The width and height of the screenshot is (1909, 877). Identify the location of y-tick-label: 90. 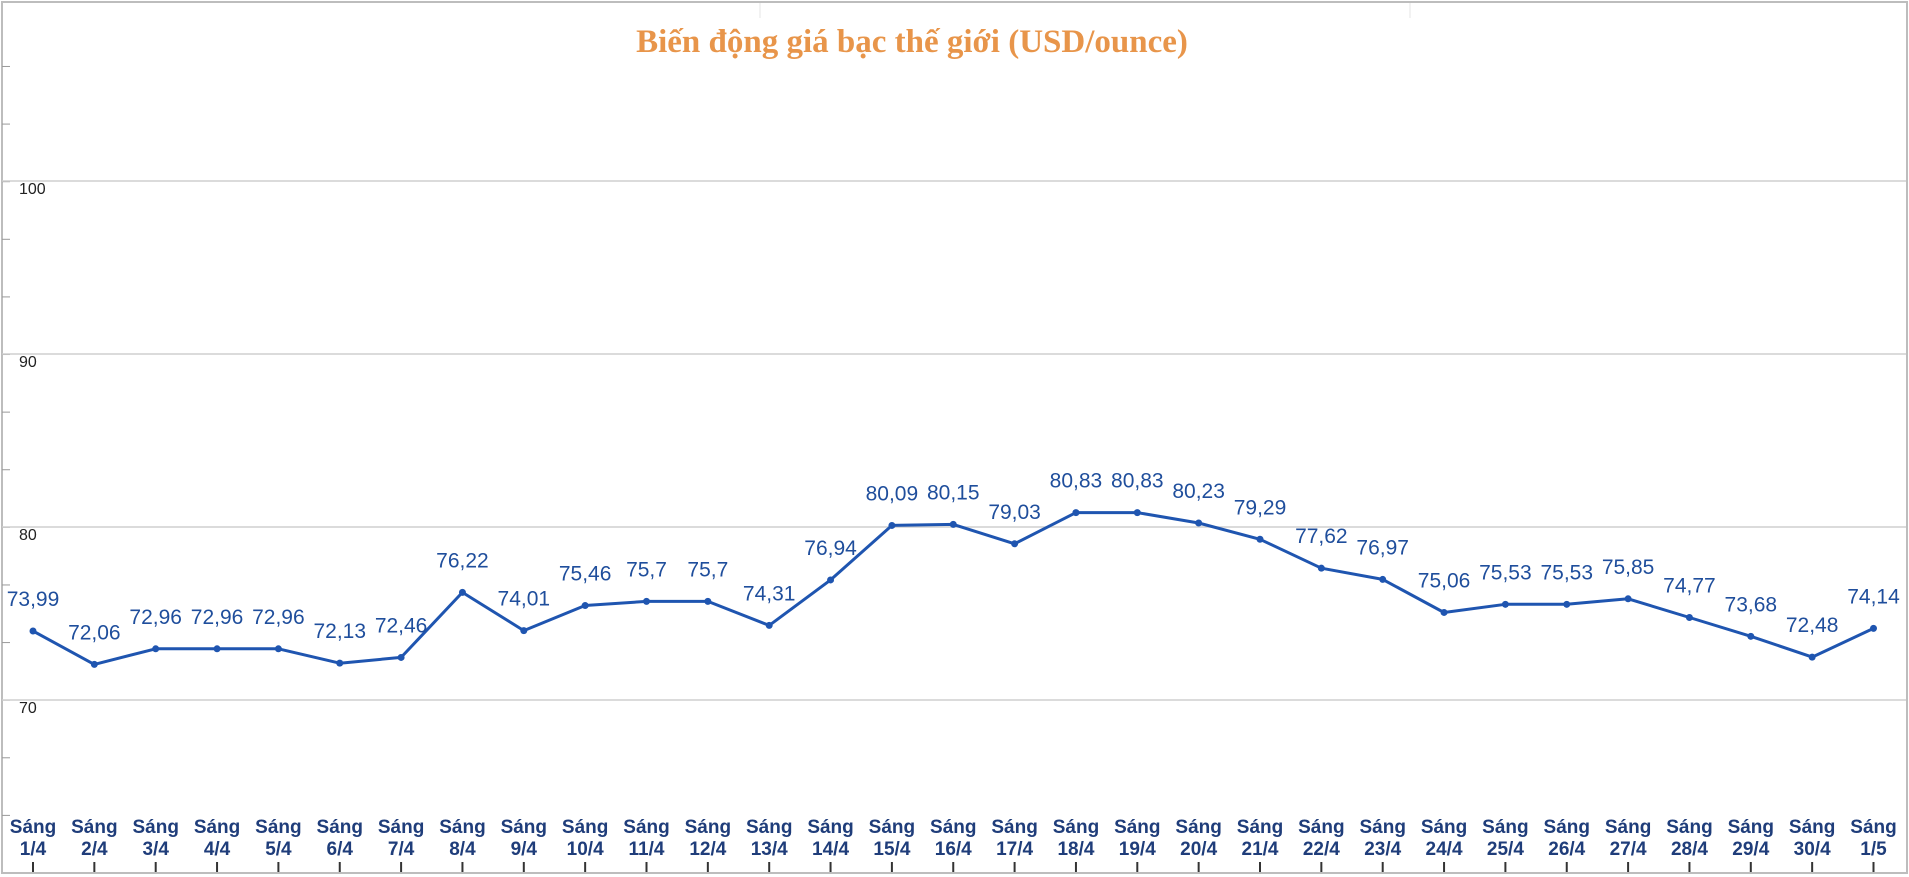
(28, 362).